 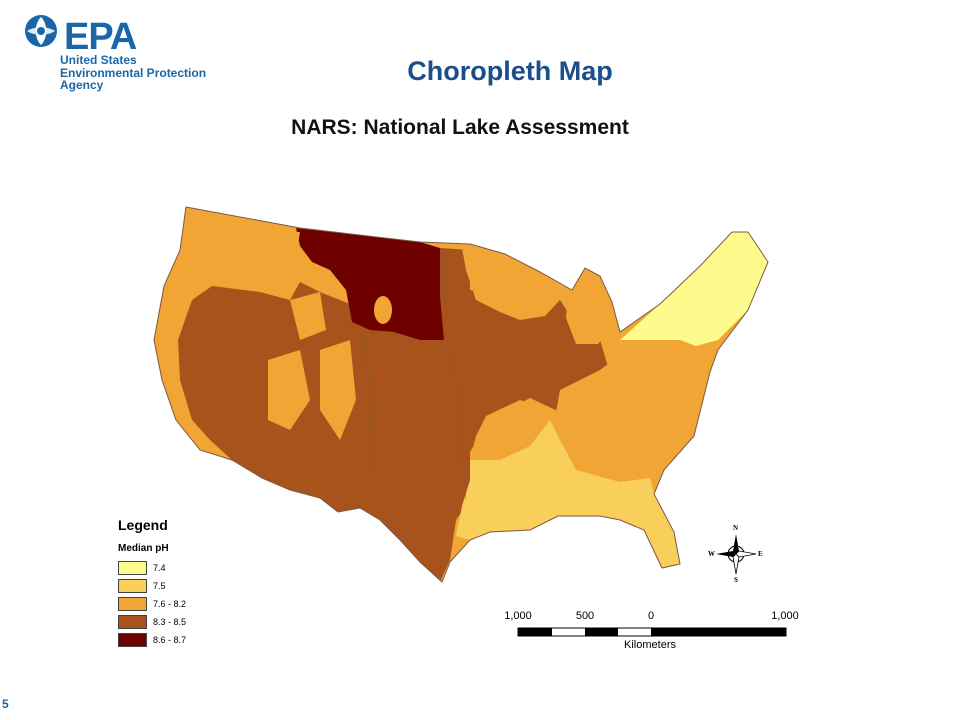 I want to click on scale-bar: 1,000 500 0 1,000 Kilometers, so click(x=655, y=632).